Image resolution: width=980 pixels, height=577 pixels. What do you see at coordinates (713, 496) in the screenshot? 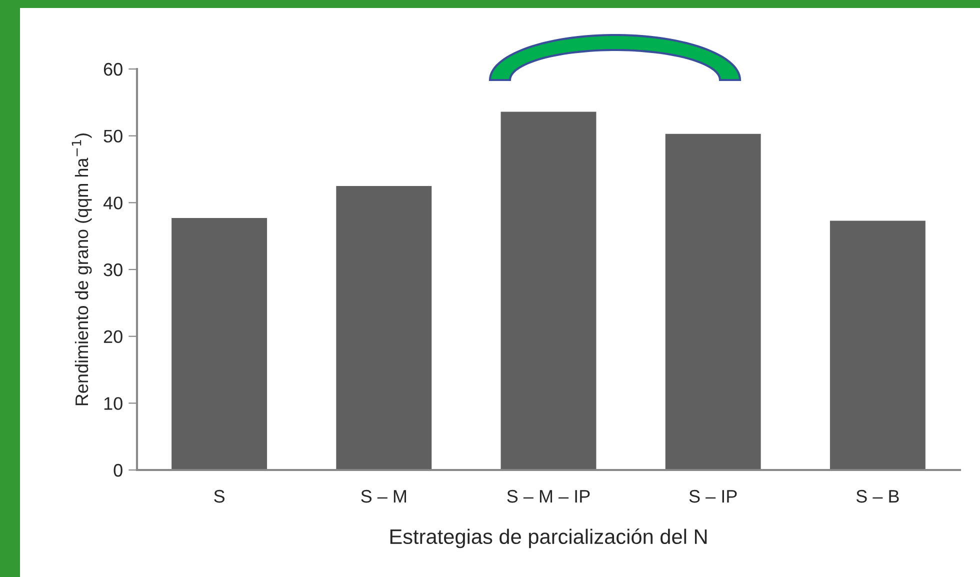
I see `x-tick-label: S – IP` at bounding box center [713, 496].